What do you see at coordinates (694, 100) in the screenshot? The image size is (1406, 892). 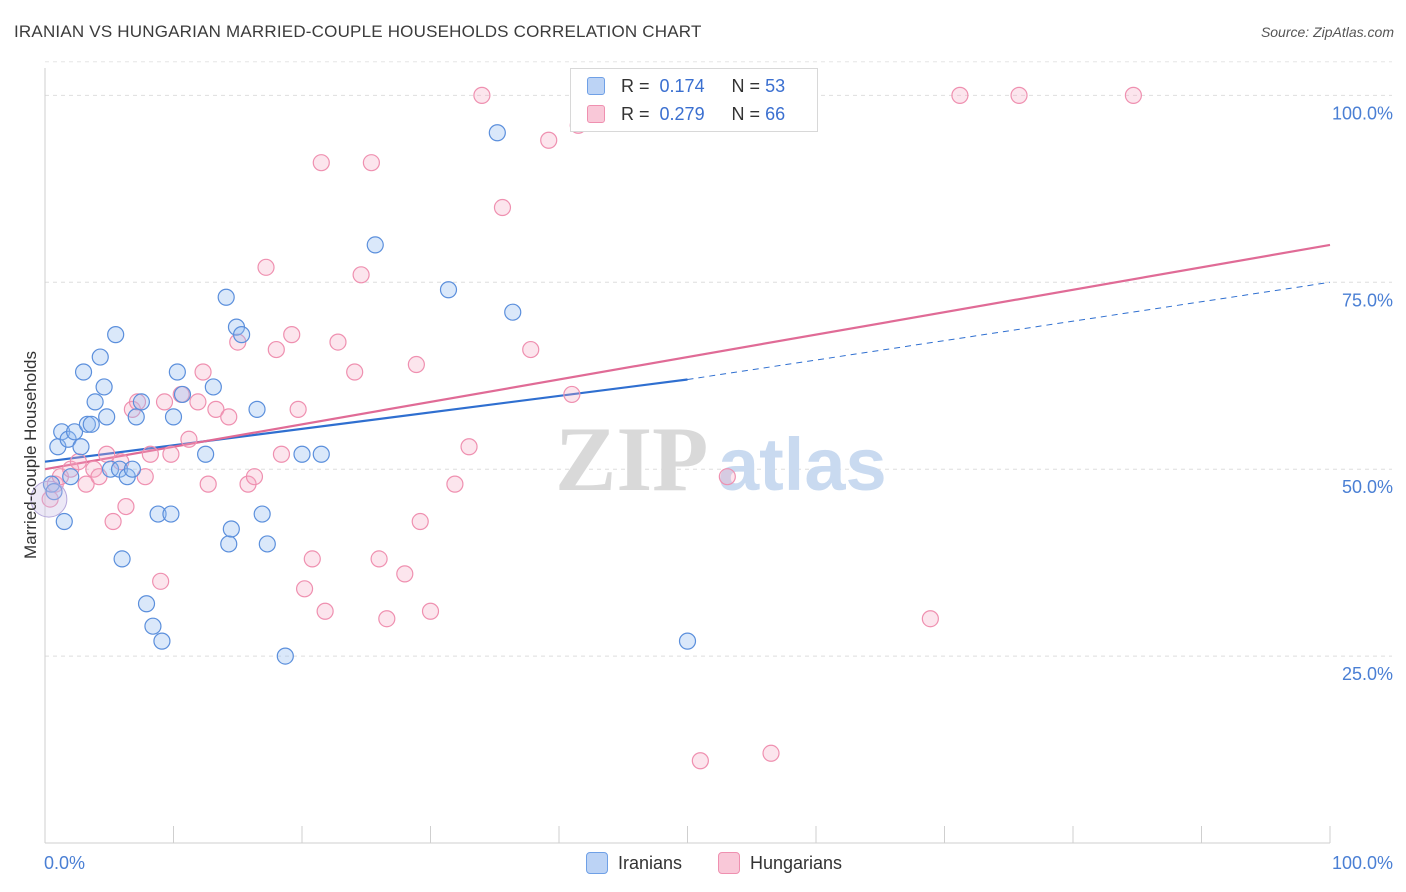 I see `legend-box: R = 0.174 N = 53 R = 0.279 N = 66` at bounding box center [694, 100].